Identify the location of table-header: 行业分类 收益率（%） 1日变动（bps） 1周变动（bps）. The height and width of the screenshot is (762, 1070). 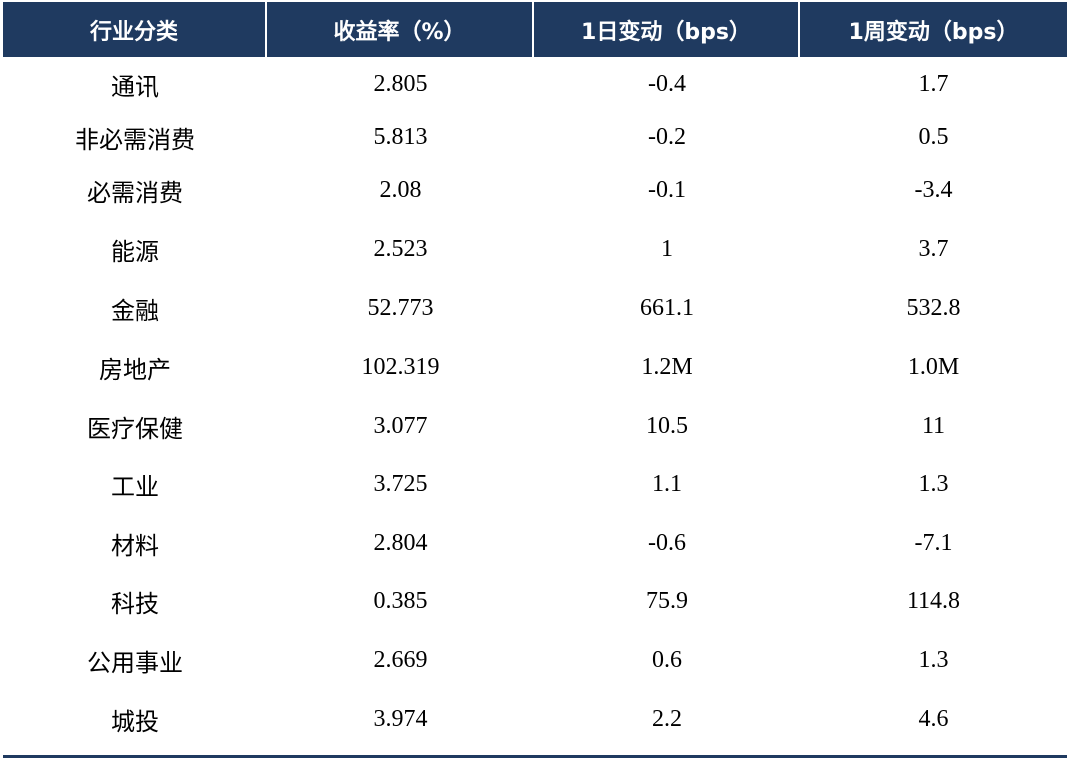
(535, 29).